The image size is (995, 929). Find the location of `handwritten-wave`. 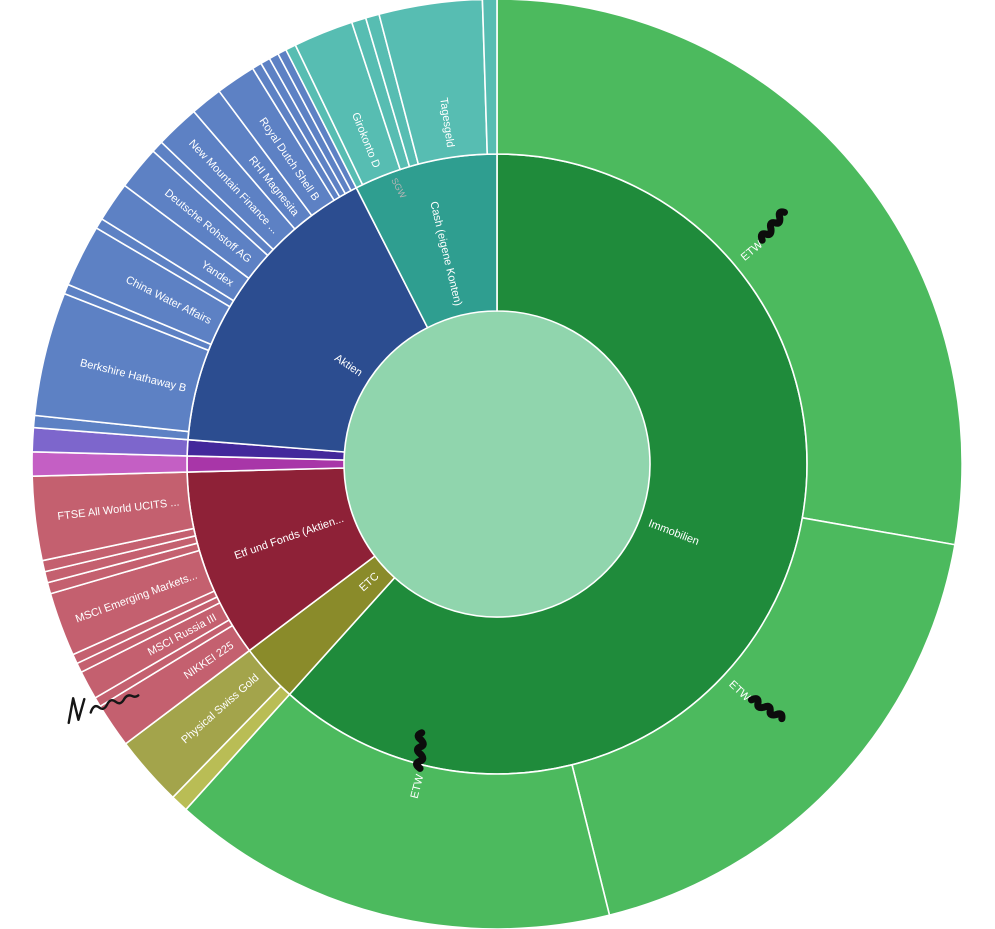

handwritten-wave is located at coordinates (114, 704).